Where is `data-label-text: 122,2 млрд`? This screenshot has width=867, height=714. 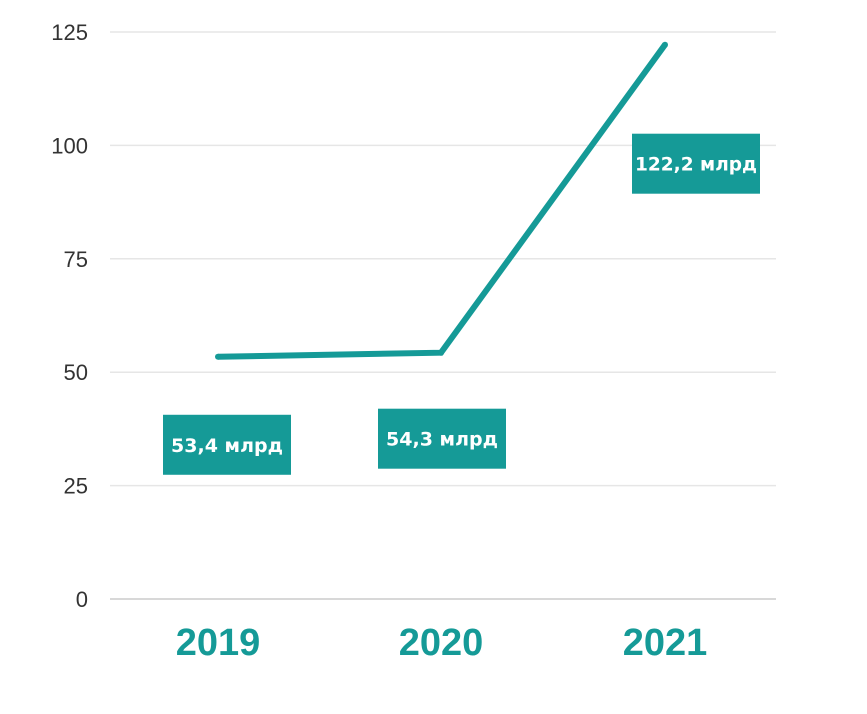 data-label-text: 122,2 млрд is located at coordinates (696, 165).